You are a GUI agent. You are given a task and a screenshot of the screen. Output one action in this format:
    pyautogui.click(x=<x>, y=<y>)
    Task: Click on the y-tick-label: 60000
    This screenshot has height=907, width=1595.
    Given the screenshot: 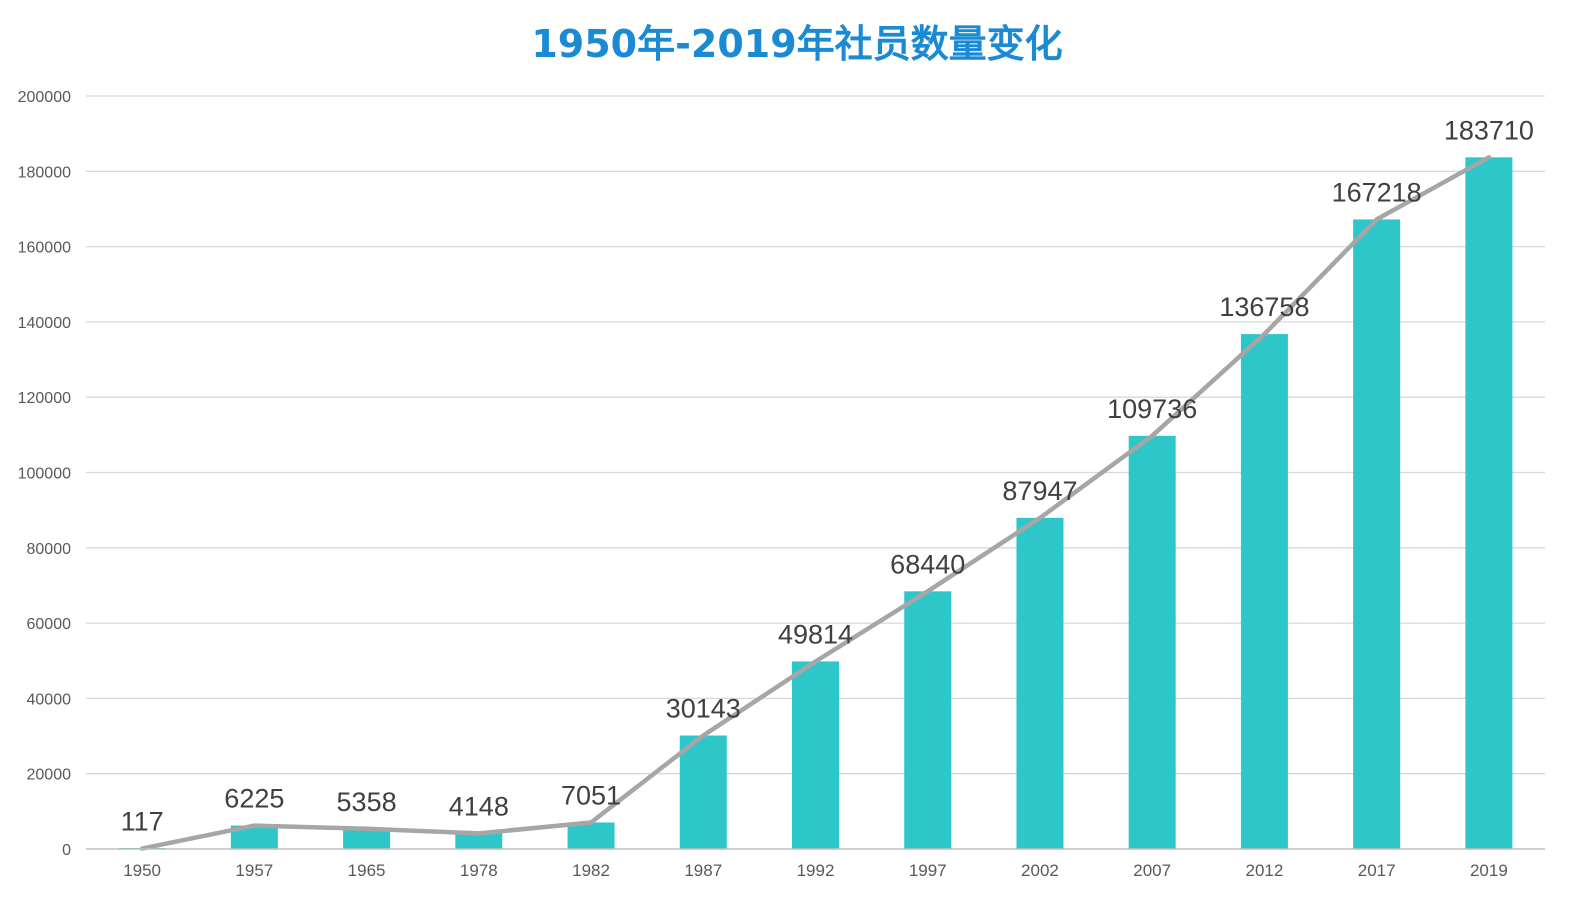 What is the action you would take?
    pyautogui.click(x=49, y=624)
    